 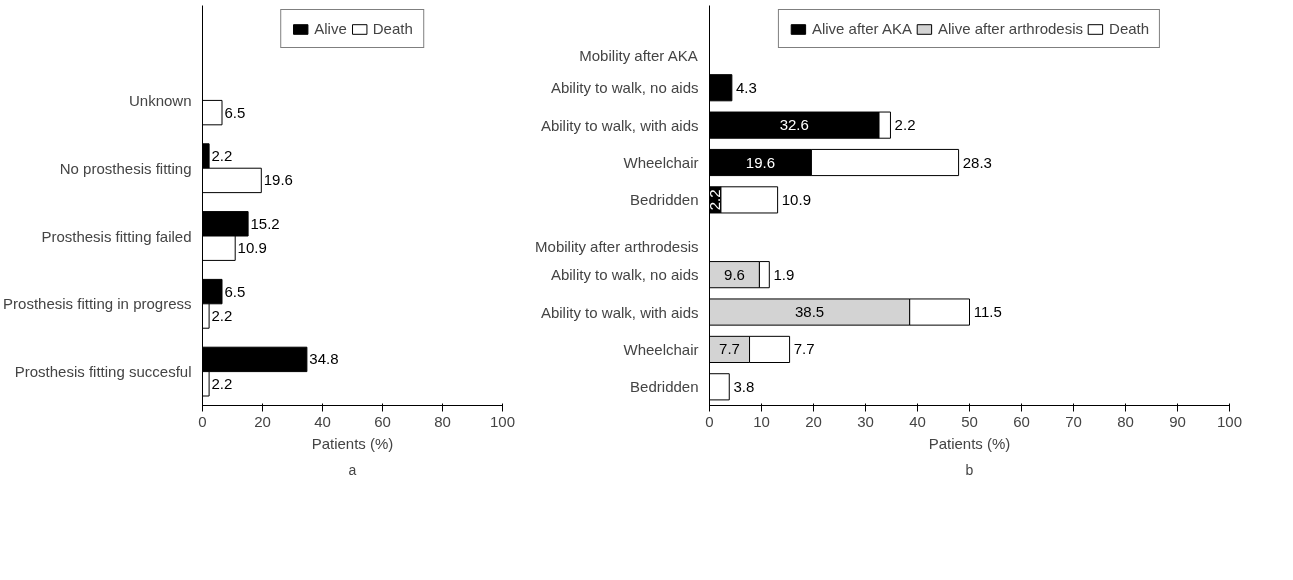 I want to click on data-label: 28.3, so click(x=977, y=162).